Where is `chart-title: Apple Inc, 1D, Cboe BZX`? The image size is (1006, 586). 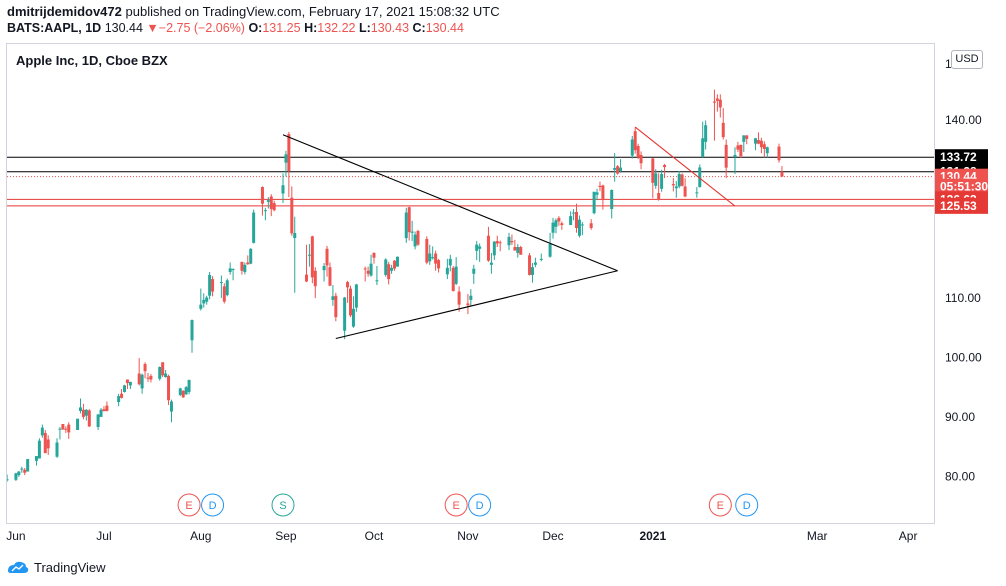 chart-title: Apple Inc, 1D, Cboe BZX is located at coordinates (92, 60).